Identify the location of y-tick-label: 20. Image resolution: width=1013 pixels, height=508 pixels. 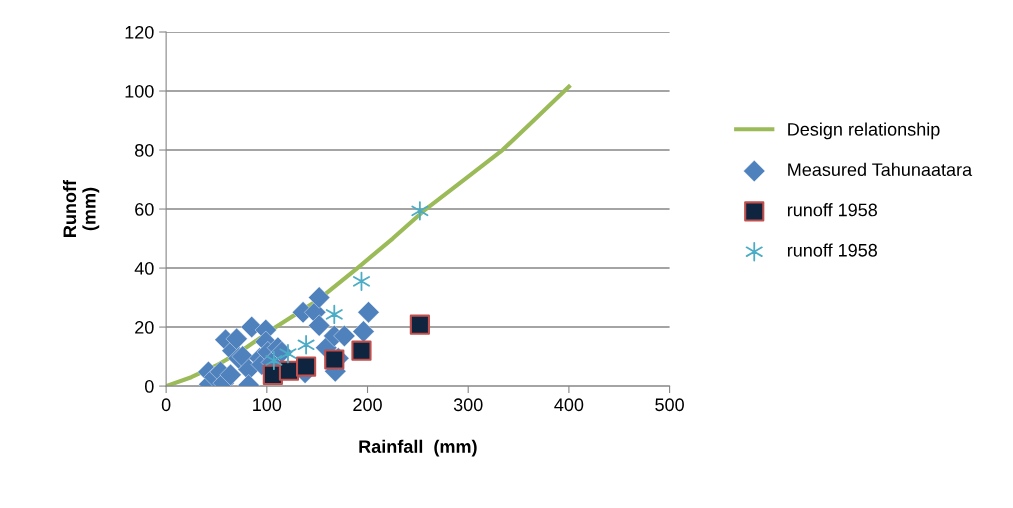
(144, 327).